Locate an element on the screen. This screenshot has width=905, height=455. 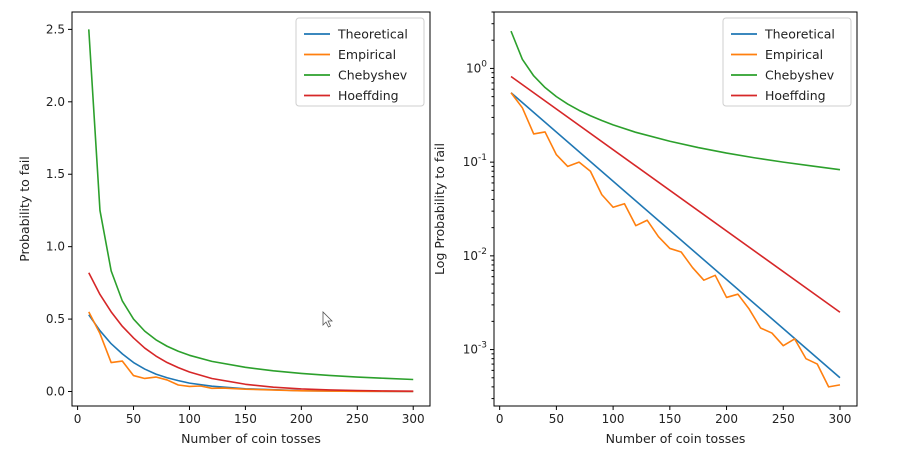
left-x-tick-label: 150 is located at coordinates (245, 419).